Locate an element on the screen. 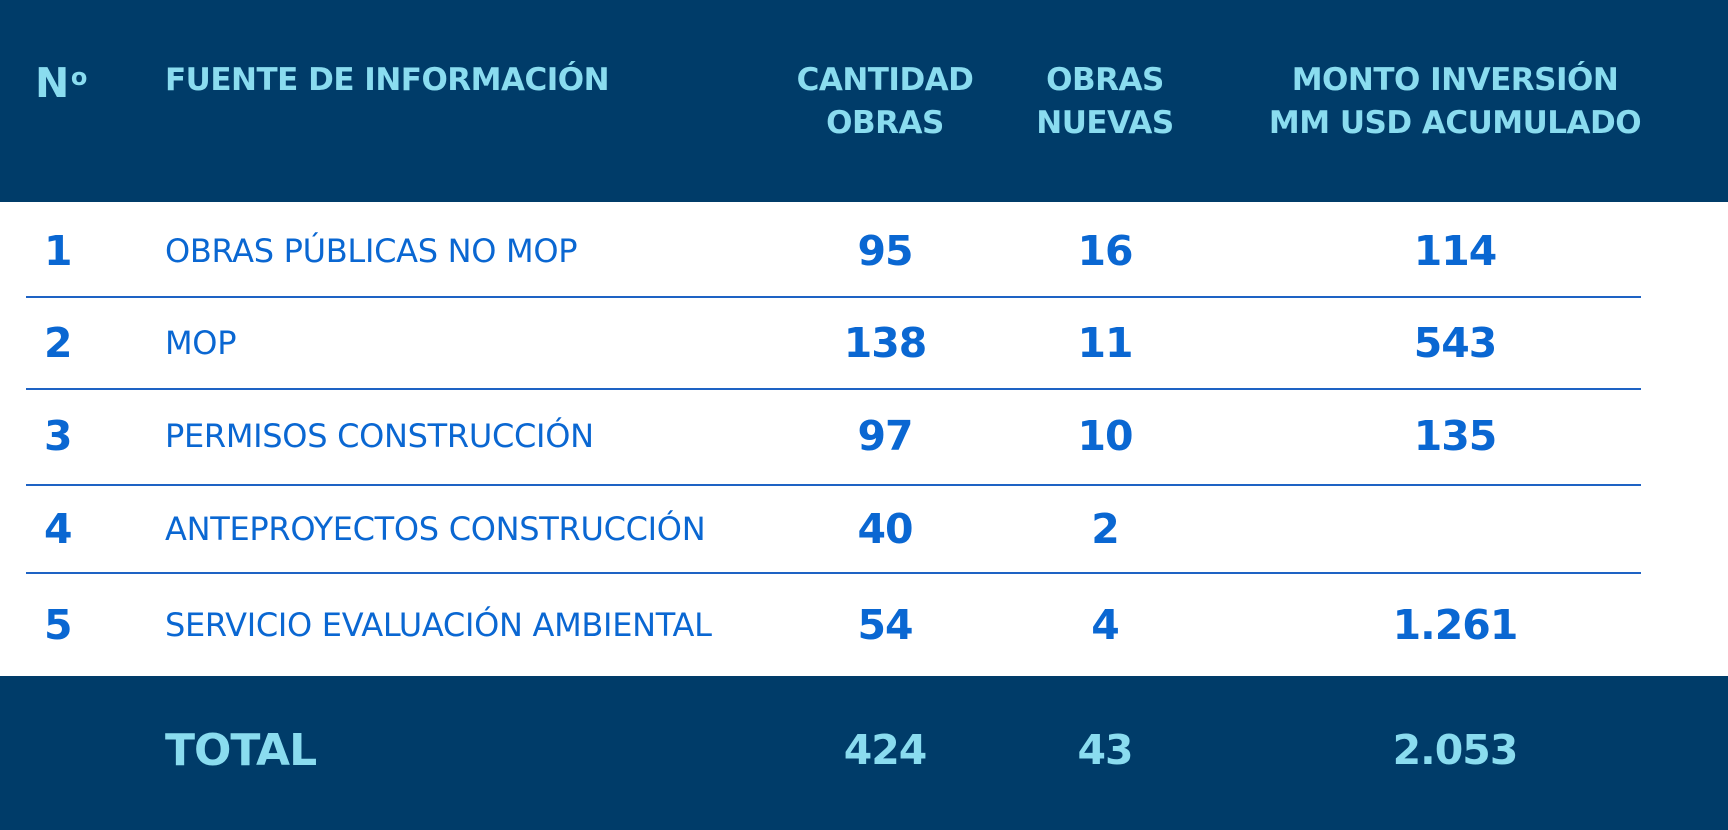  row-obras-nuevas: 11 is located at coordinates (1105, 343).